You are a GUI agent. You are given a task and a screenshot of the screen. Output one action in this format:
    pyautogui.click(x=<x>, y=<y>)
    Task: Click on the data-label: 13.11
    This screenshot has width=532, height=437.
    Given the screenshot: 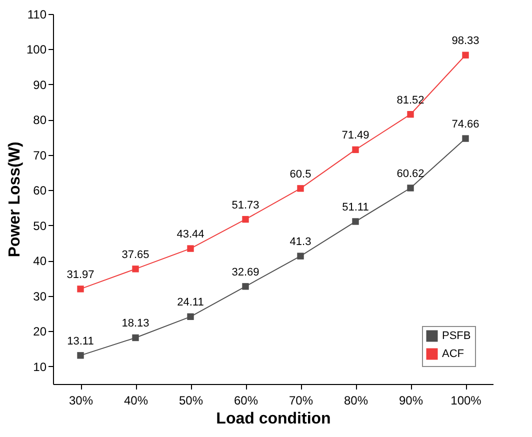 What is the action you would take?
    pyautogui.click(x=80, y=341)
    